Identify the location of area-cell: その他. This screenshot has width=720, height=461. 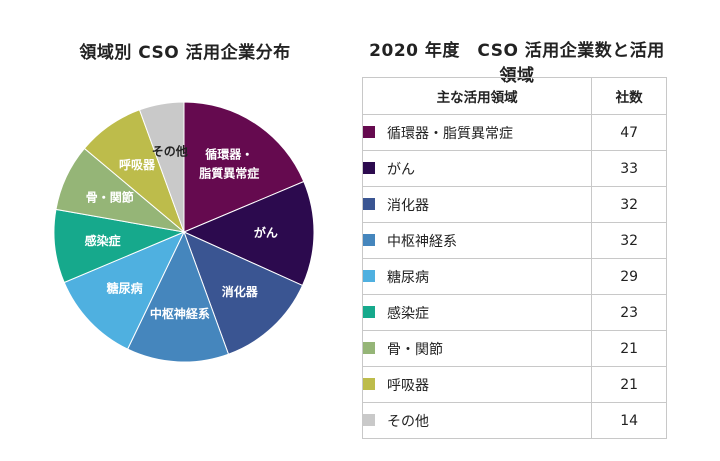
(477, 420).